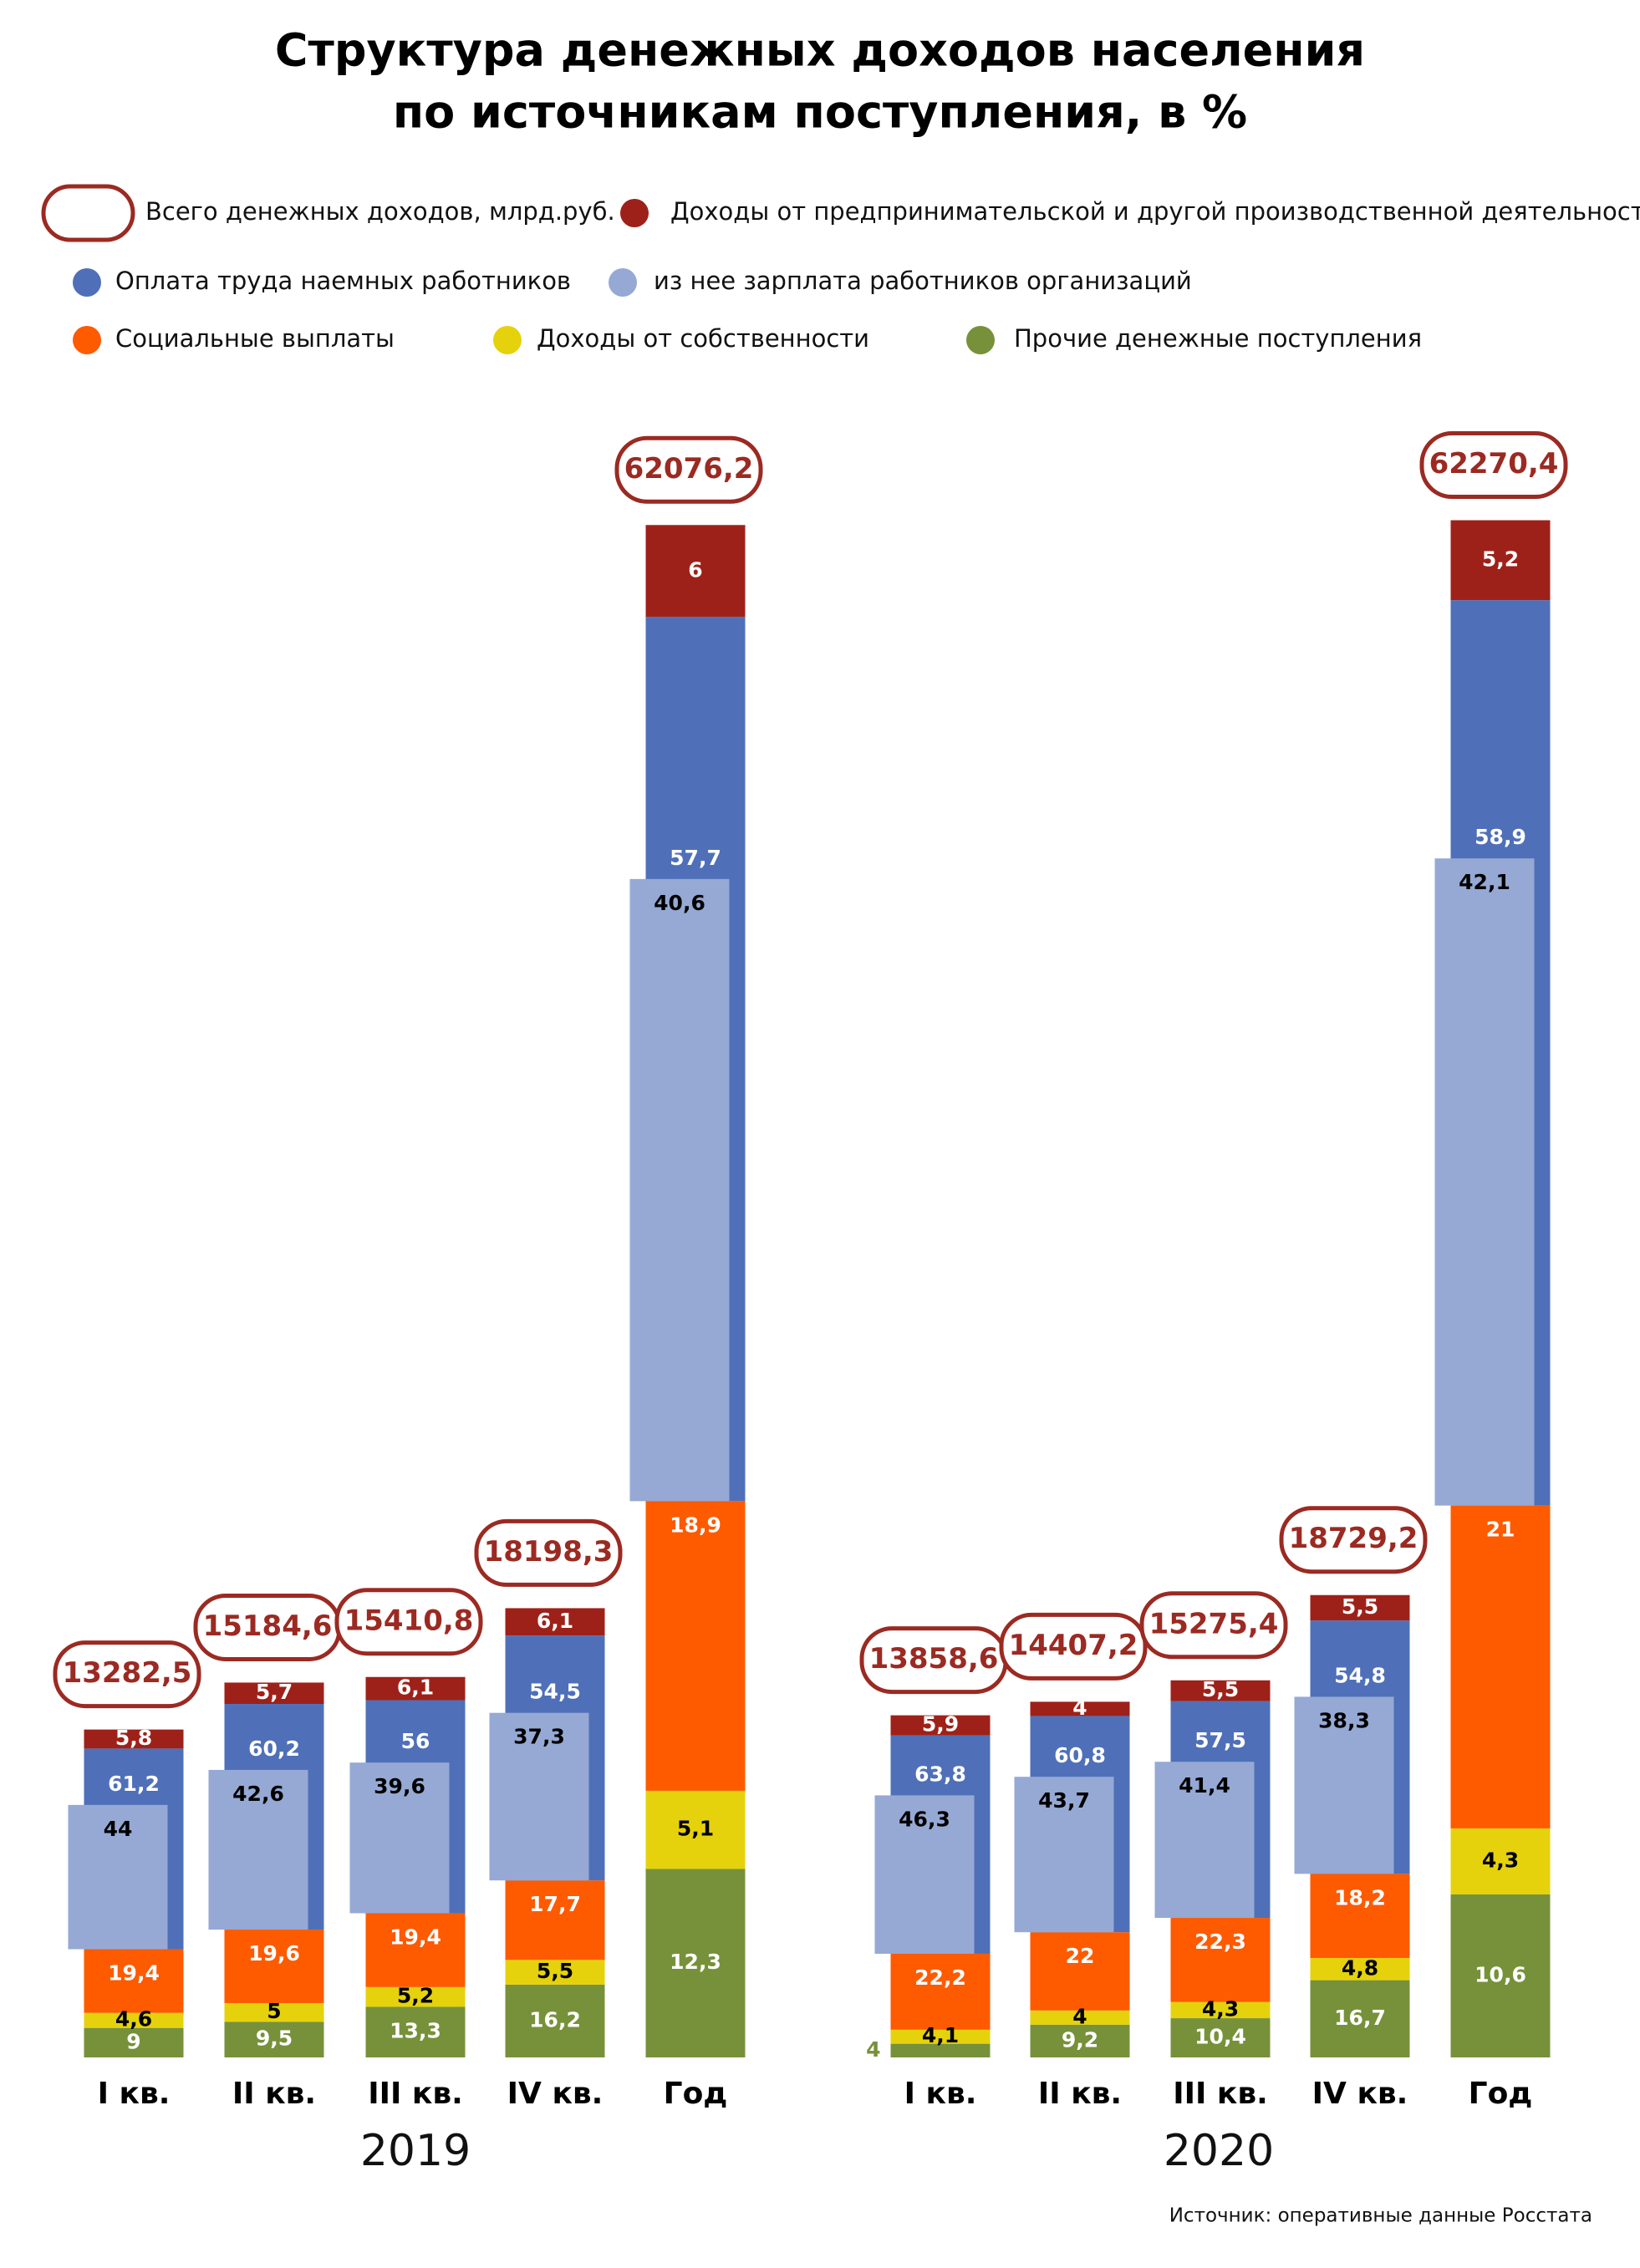 The width and height of the screenshot is (1640, 2268). What do you see at coordinates (1500, 837) in the screenshot?
I see `data-label: 58,9` at bounding box center [1500, 837].